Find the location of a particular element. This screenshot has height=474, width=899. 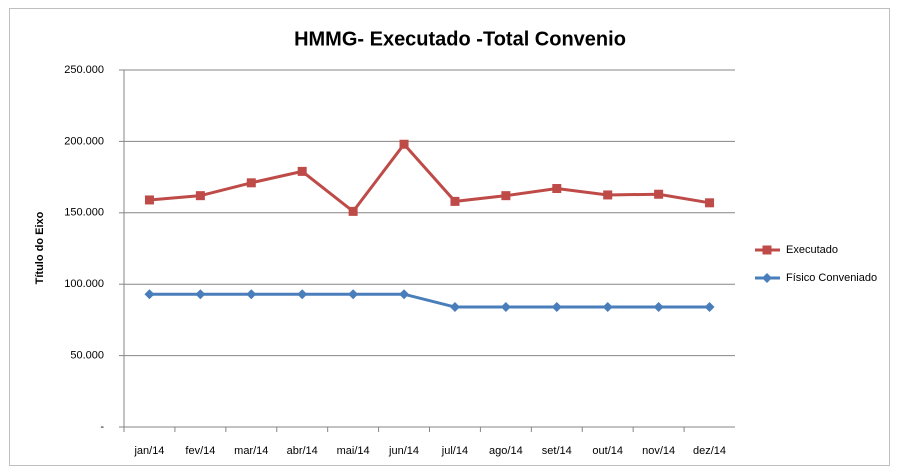

x-tick-label: ago/14 is located at coordinates (506, 451).